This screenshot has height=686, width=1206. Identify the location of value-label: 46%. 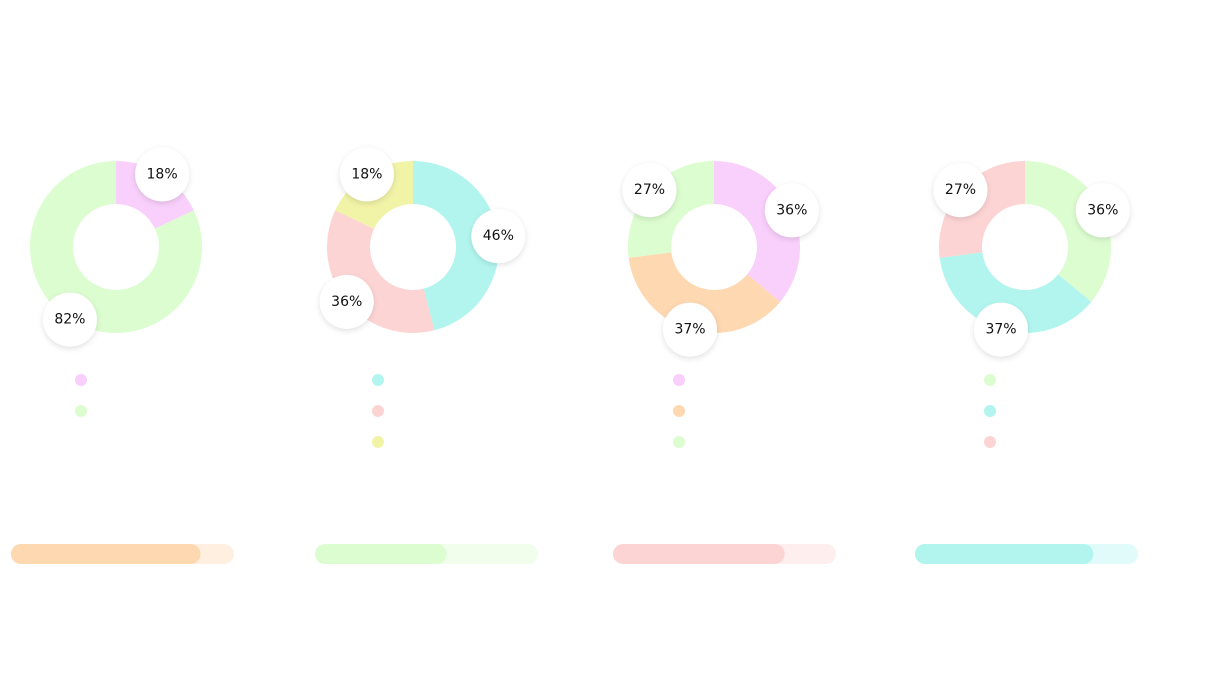
(498, 236).